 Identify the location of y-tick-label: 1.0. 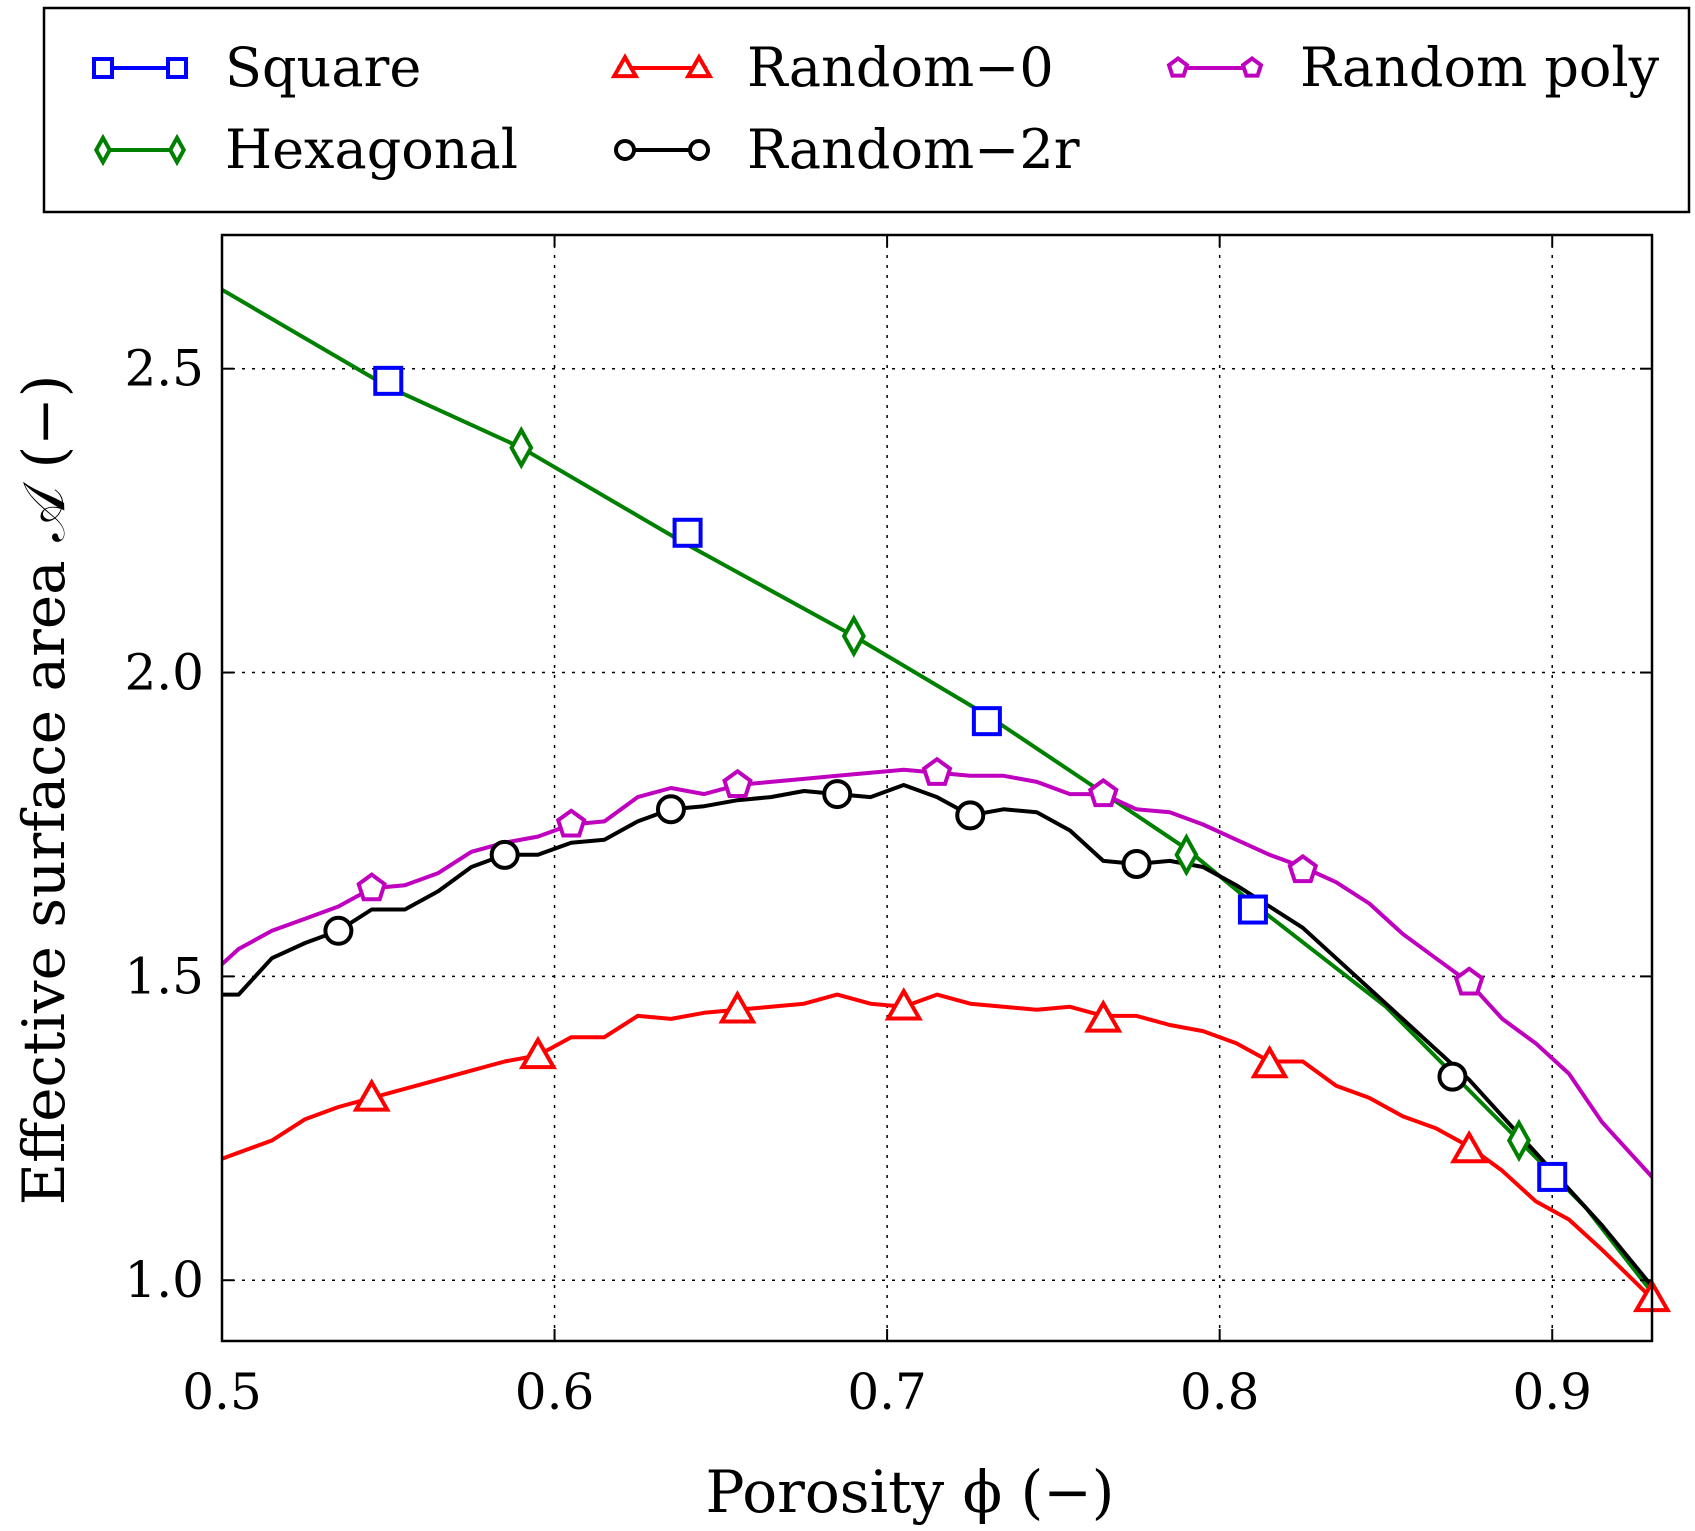
(164, 1280).